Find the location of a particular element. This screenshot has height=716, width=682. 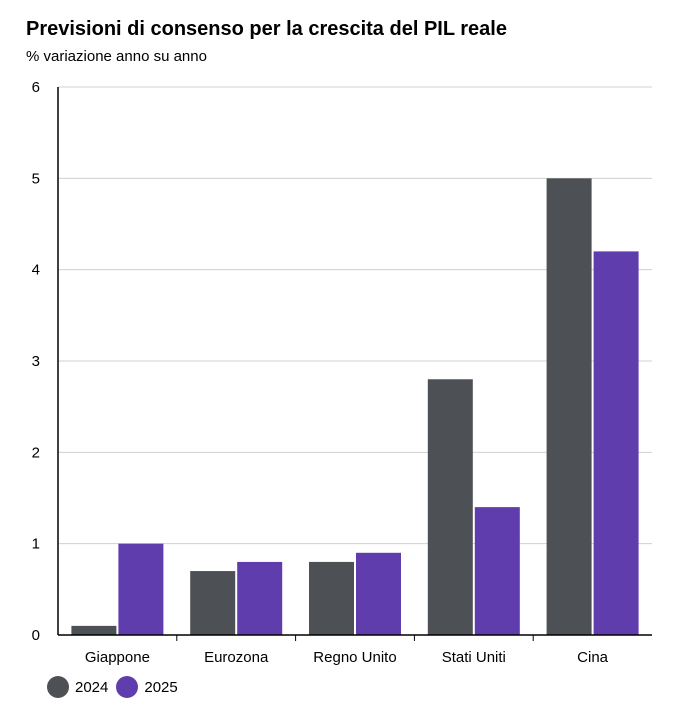

bar-giappone-2025 is located at coordinates (141, 589).